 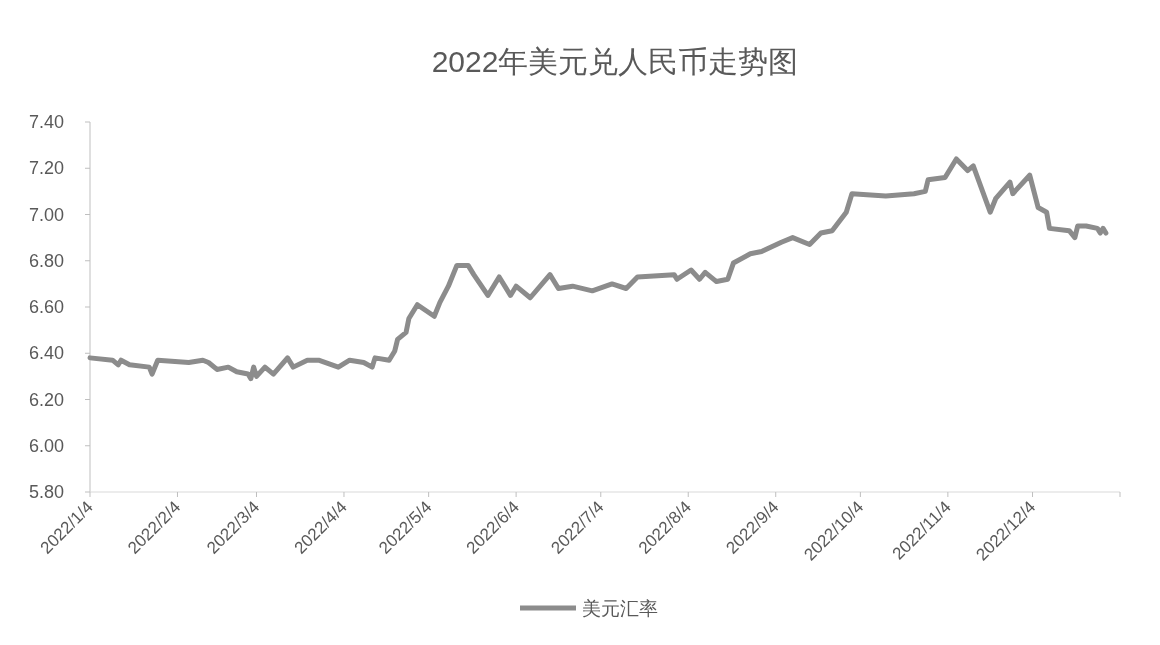 I want to click on y-tick-label: 6.60, so click(x=46, y=307).